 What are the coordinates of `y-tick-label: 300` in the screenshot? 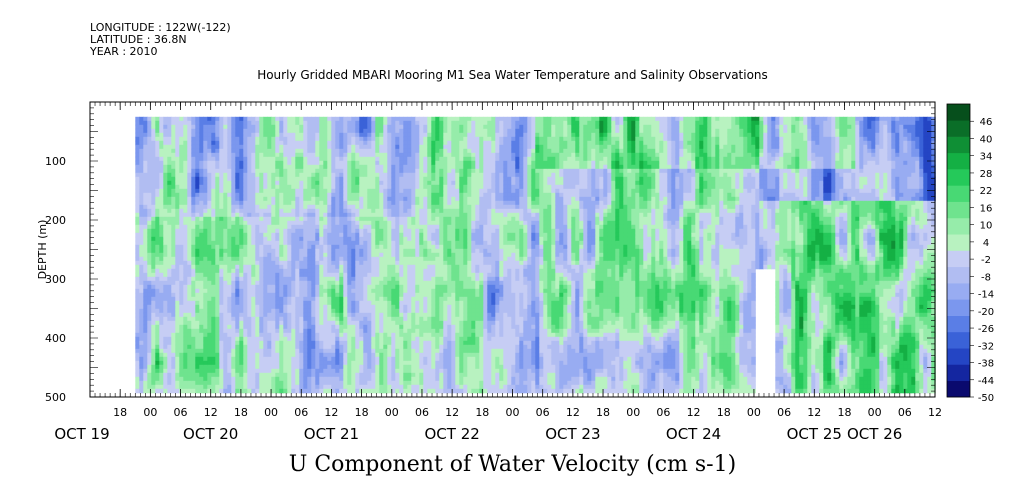 It's located at (55, 279).